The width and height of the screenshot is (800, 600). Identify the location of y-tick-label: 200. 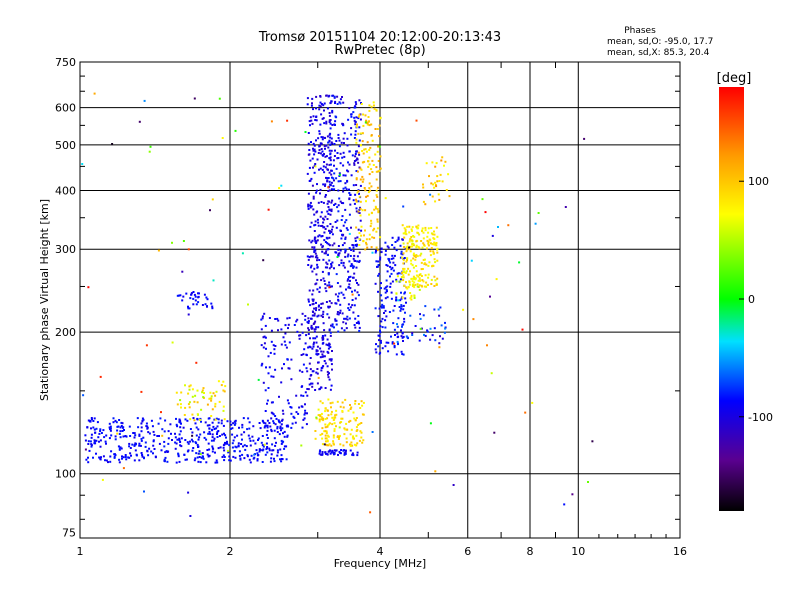
(65, 332).